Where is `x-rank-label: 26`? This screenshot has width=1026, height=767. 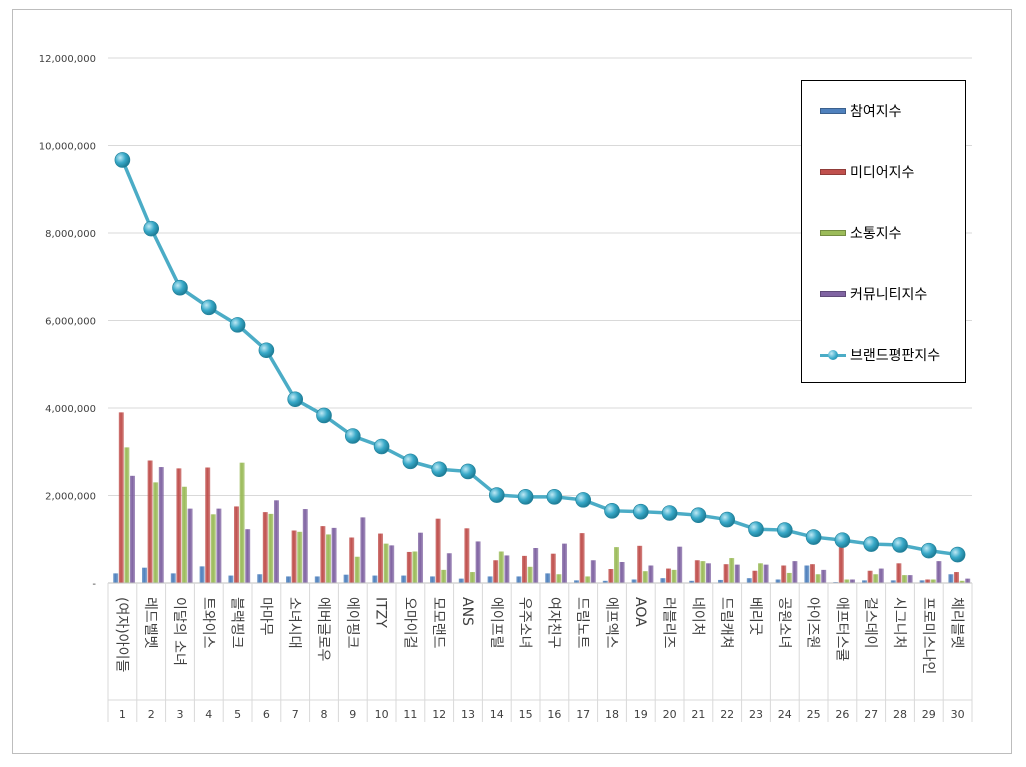 x-rank-label: 26 is located at coordinates (842, 714).